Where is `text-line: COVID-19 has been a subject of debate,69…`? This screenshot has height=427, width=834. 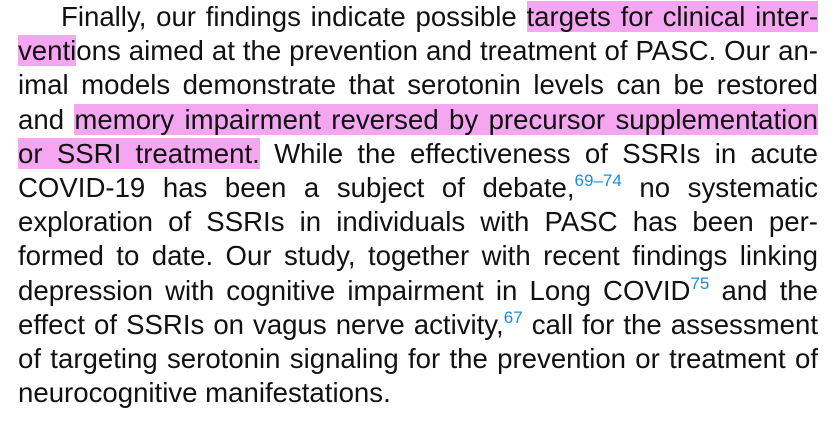 text-line: COVID-19 has been a subject of debate,69… is located at coordinates (418, 186).